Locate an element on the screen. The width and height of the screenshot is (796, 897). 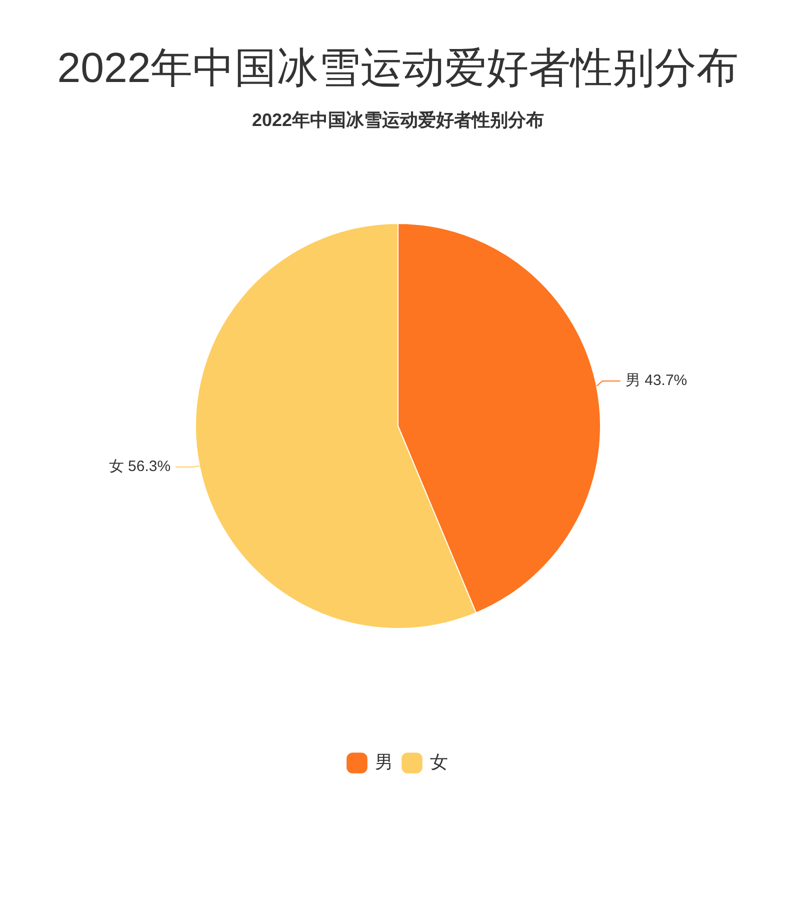
legend-label: 男 is located at coordinates (384, 762).